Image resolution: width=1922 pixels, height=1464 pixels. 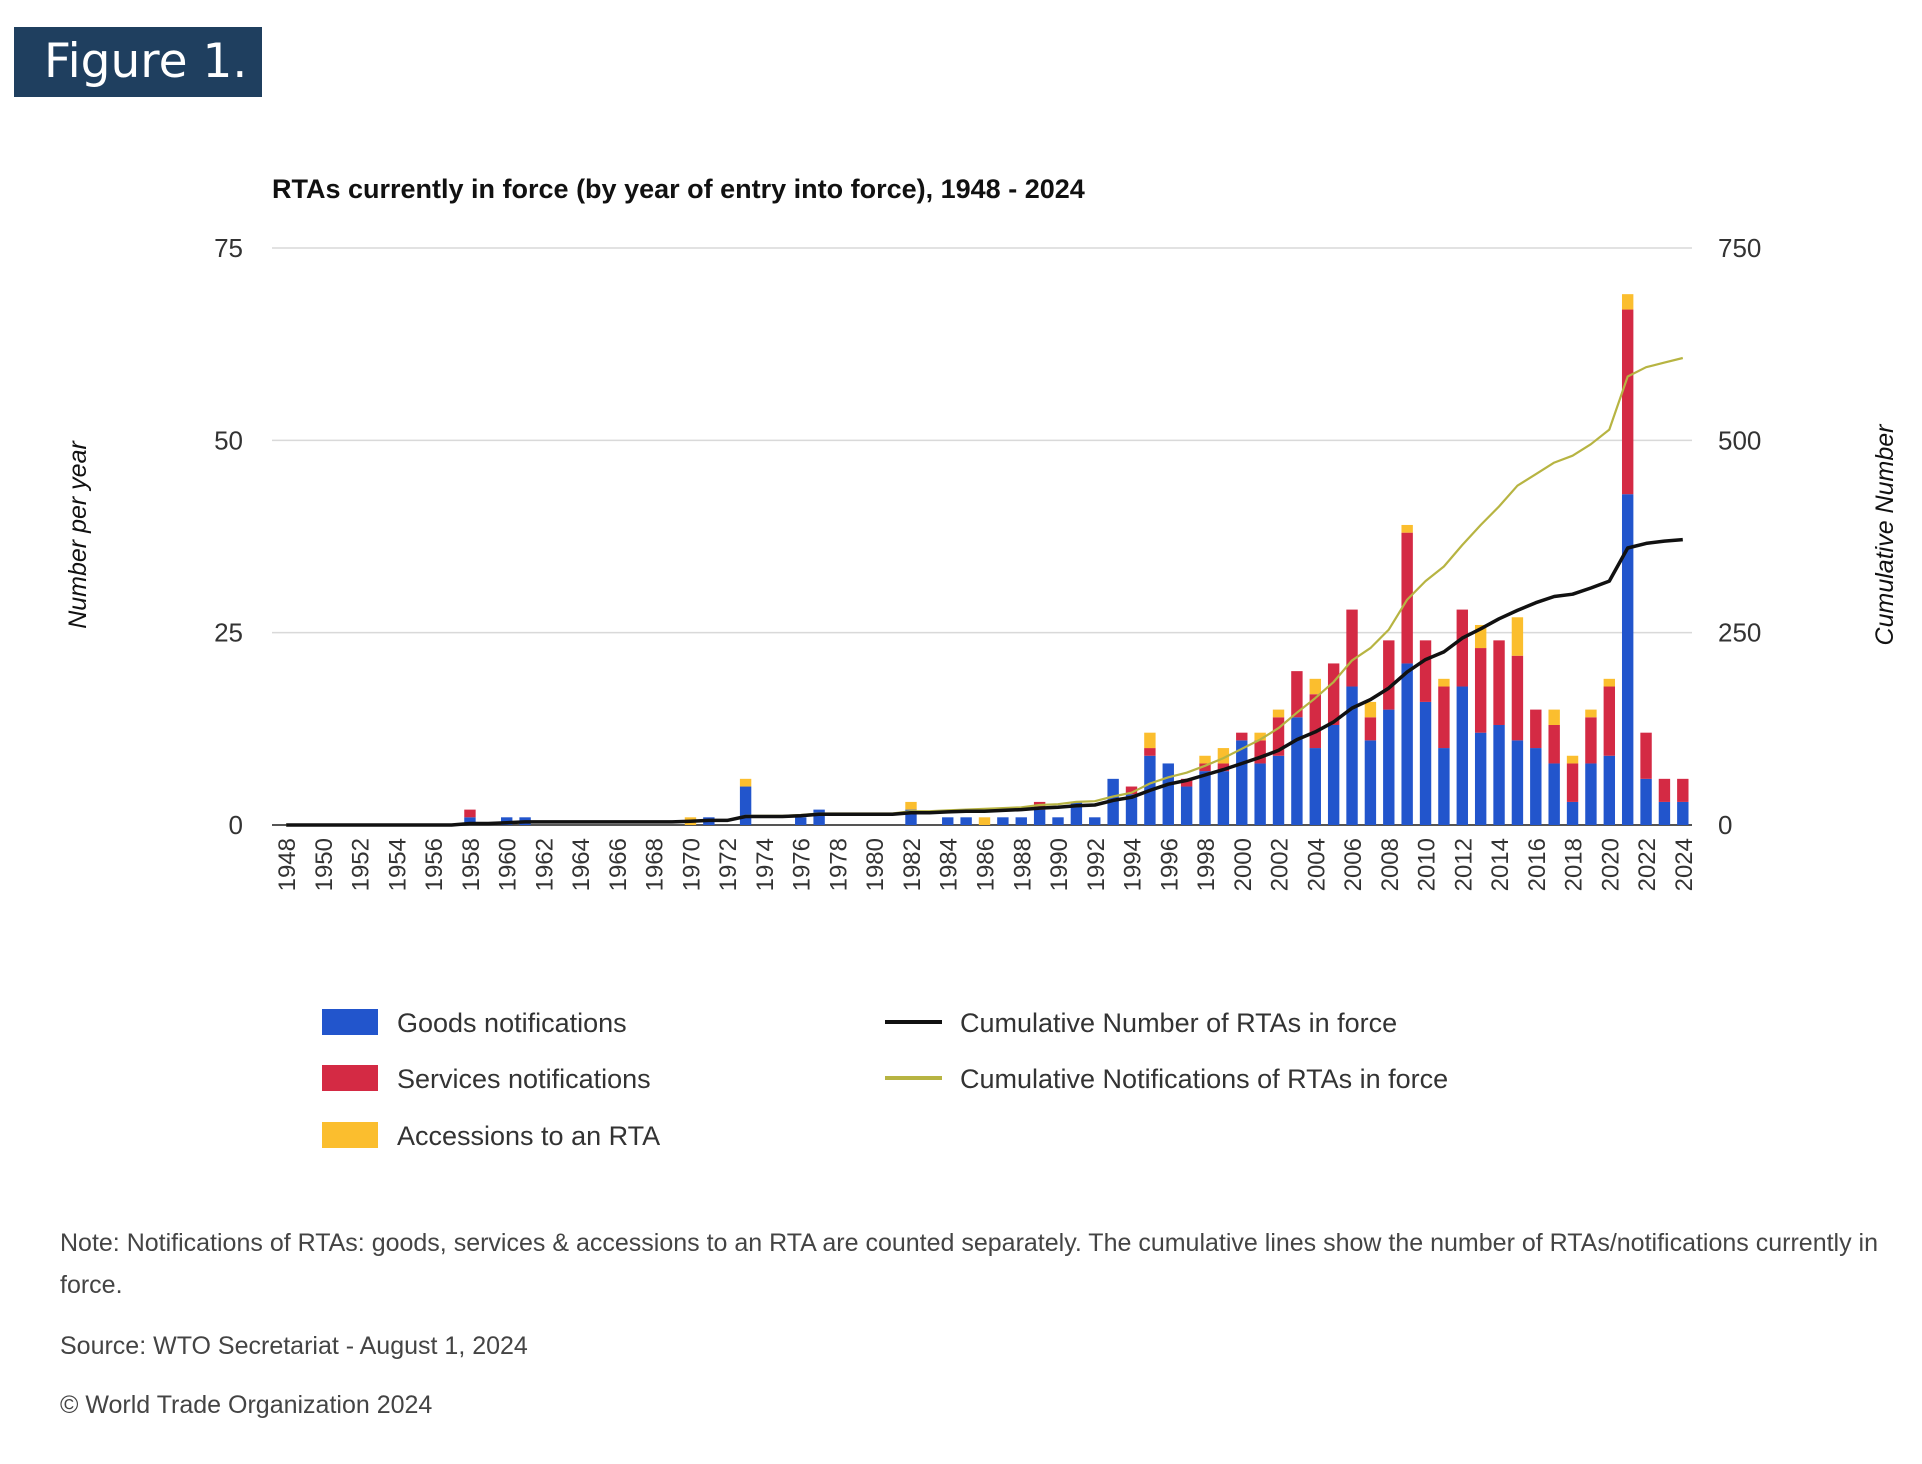 What do you see at coordinates (78, 534) in the screenshot?
I see `left-axis-label: Number per year` at bounding box center [78, 534].